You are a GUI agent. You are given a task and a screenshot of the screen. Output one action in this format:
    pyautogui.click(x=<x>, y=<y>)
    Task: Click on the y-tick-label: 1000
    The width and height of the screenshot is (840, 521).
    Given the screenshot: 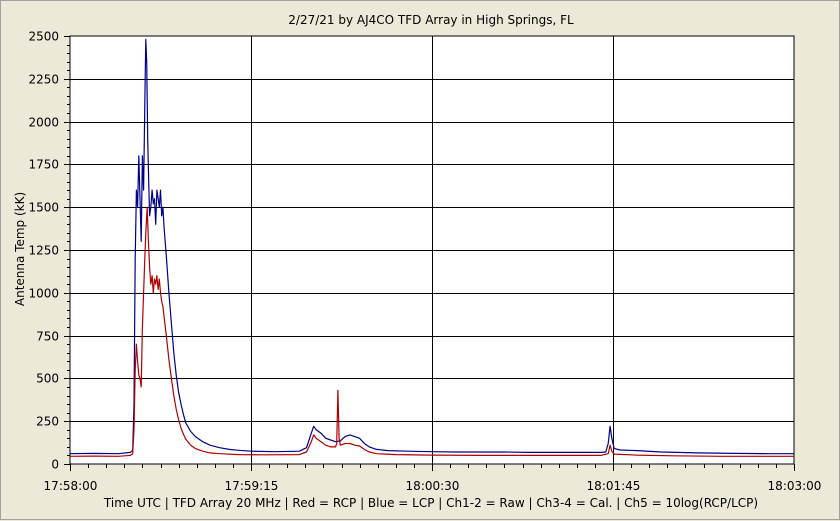 What is the action you would take?
    pyautogui.click(x=43, y=294)
    